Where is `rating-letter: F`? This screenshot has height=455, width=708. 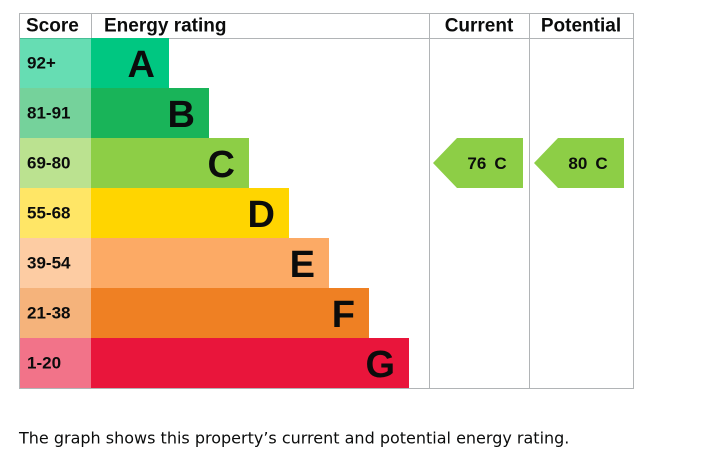 rating-letter: F is located at coordinates (343, 315).